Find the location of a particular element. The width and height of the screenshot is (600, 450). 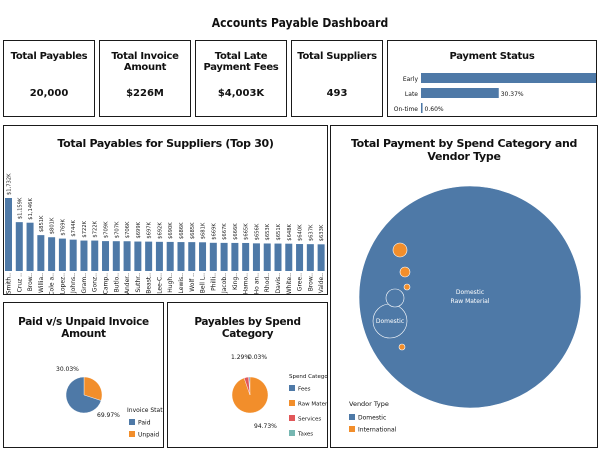

supplier-category-label: Davis.. is located at coordinates (278, 283).